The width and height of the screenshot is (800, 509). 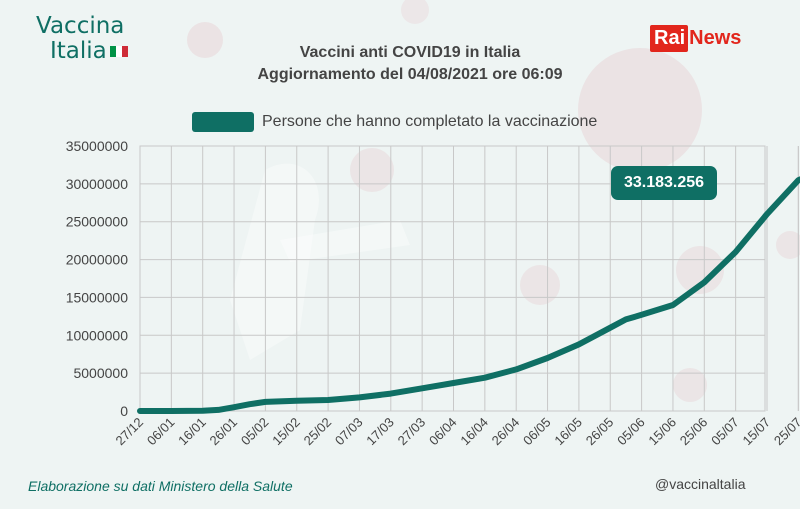 What do you see at coordinates (124, 411) in the screenshot?
I see `y-tick-label: 0` at bounding box center [124, 411].